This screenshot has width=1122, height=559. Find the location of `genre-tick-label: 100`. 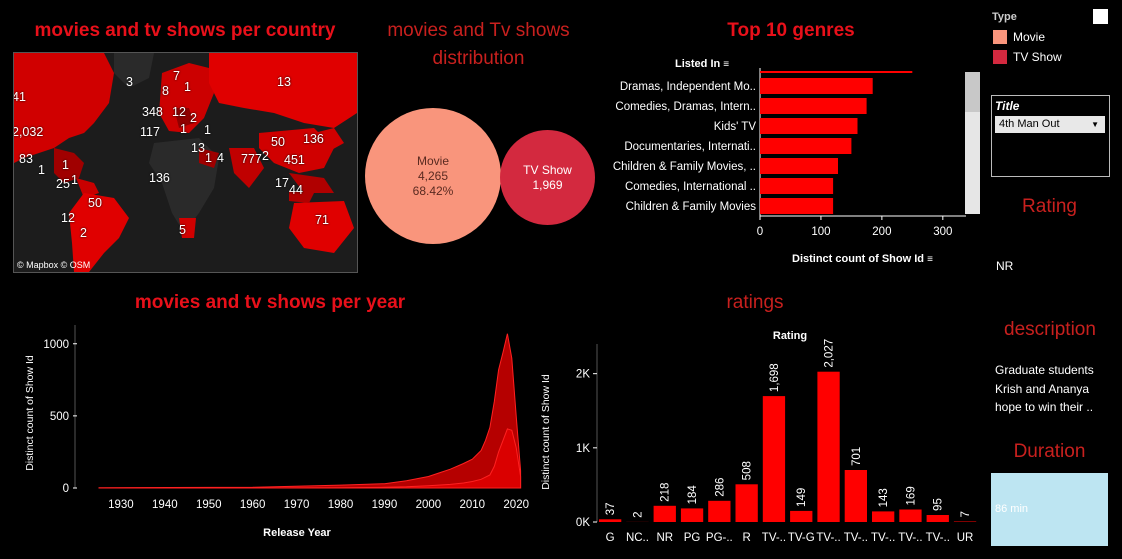

genre-tick-label: 100 is located at coordinates (820, 232).